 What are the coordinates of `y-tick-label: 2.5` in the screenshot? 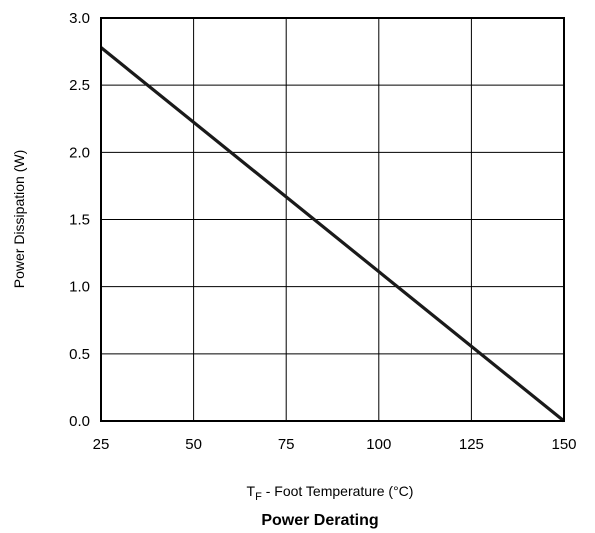 It's located at (79, 85).